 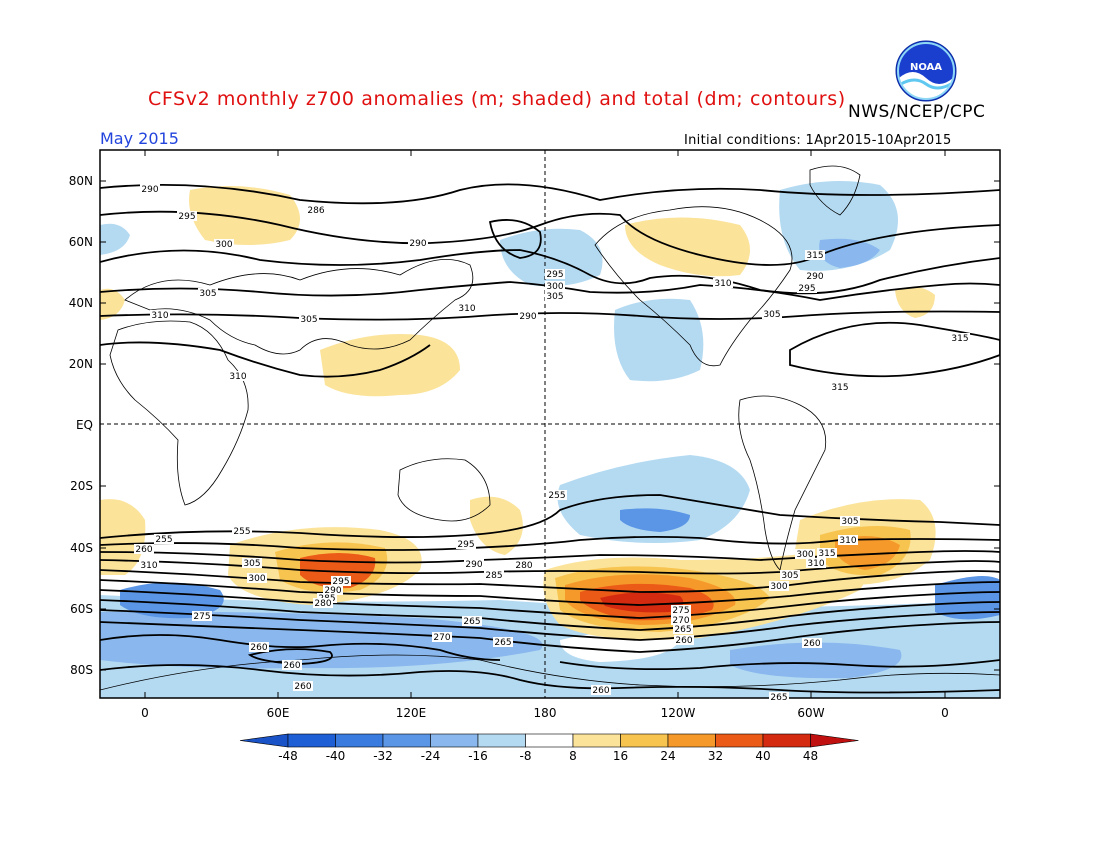 I want to click on lat-label: 60S, so click(x=81, y=609).